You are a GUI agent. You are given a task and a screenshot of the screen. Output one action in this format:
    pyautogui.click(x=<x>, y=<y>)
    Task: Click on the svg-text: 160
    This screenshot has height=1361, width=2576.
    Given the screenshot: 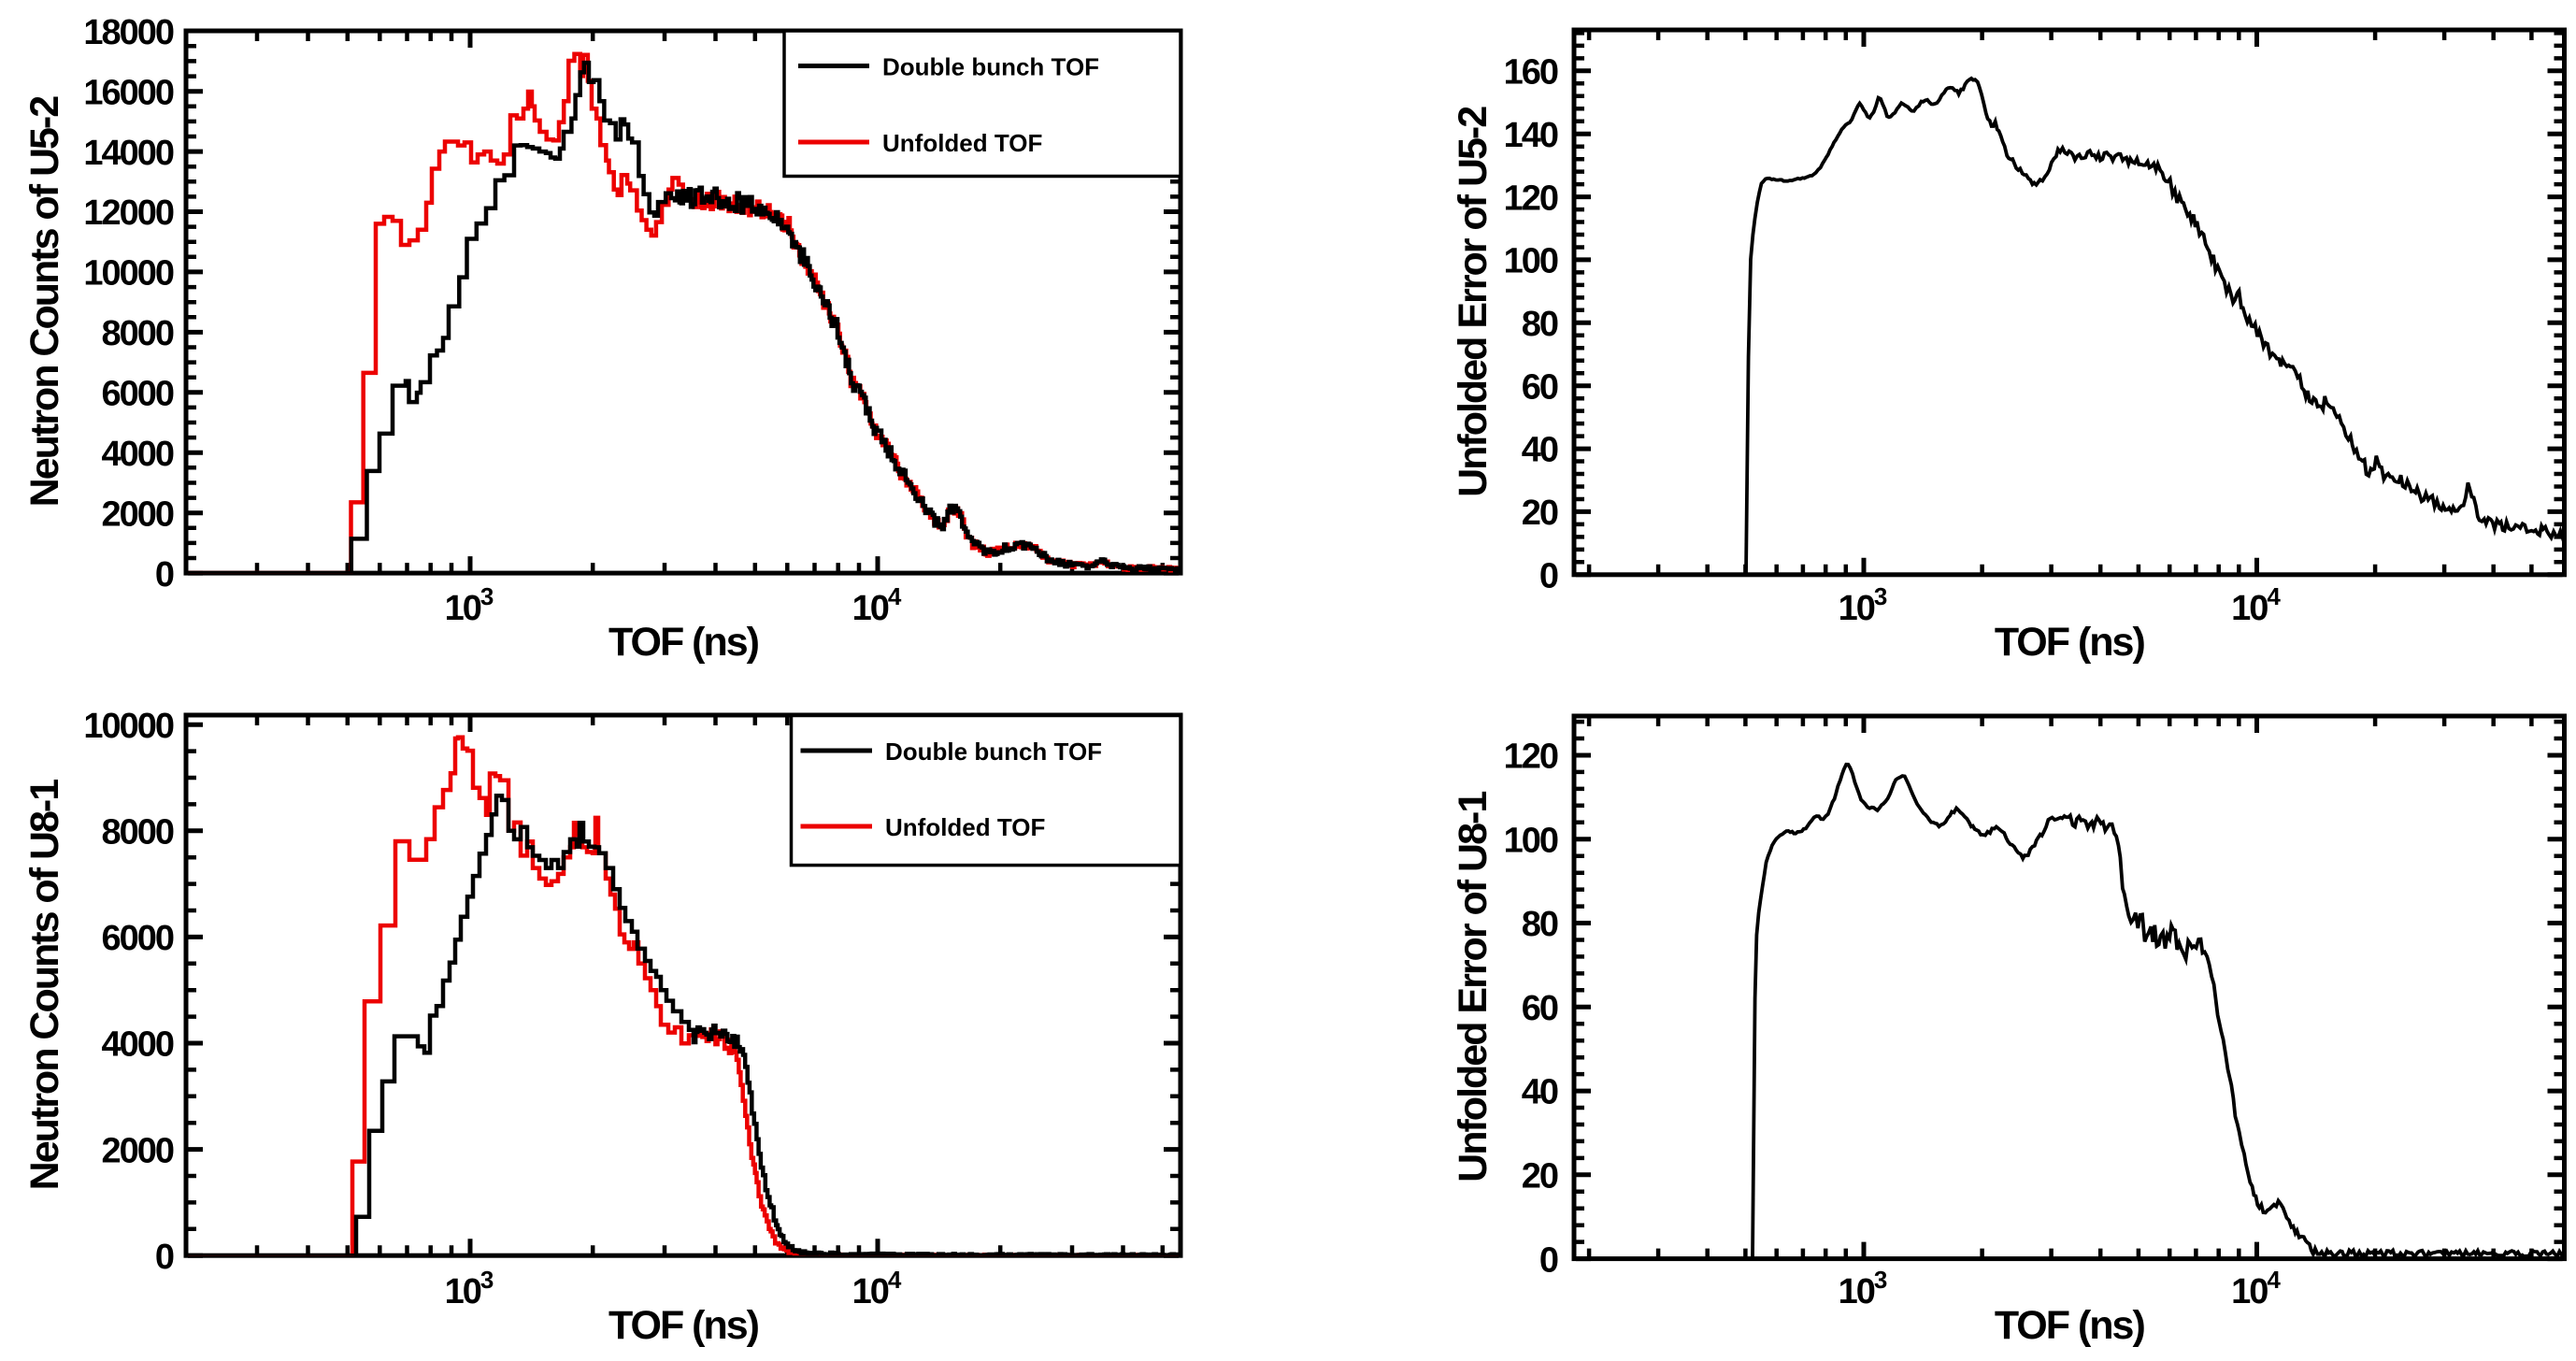 What is the action you would take?
    pyautogui.click(x=1531, y=73)
    